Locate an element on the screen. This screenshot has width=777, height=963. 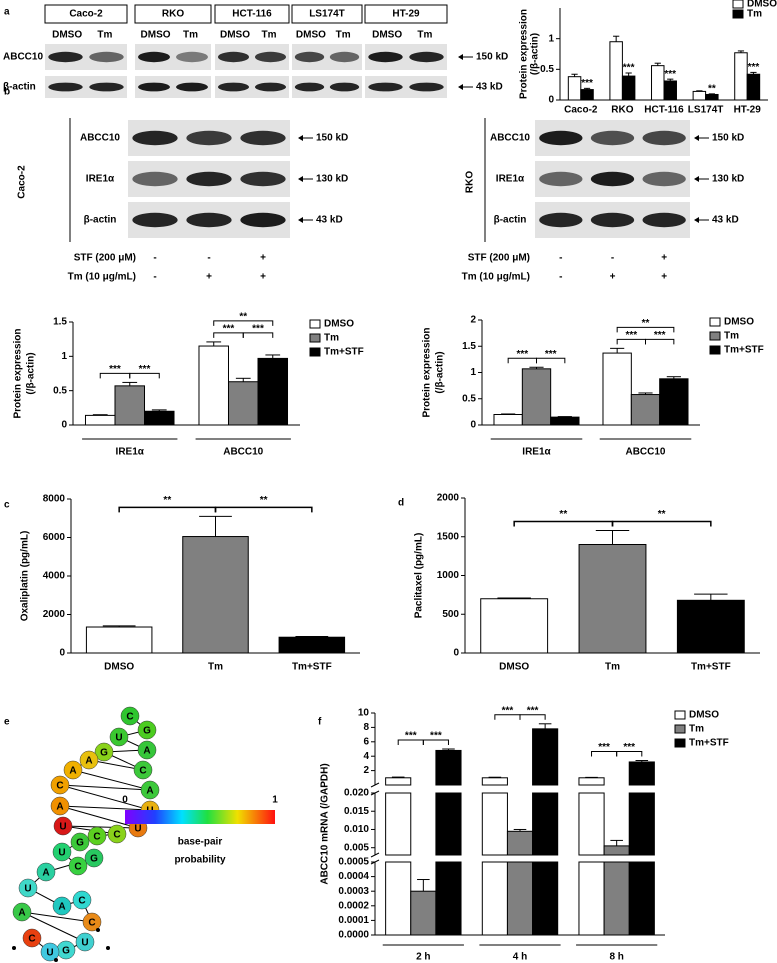
y-tick-label: 0.0000 is located at coordinates (353, 935).